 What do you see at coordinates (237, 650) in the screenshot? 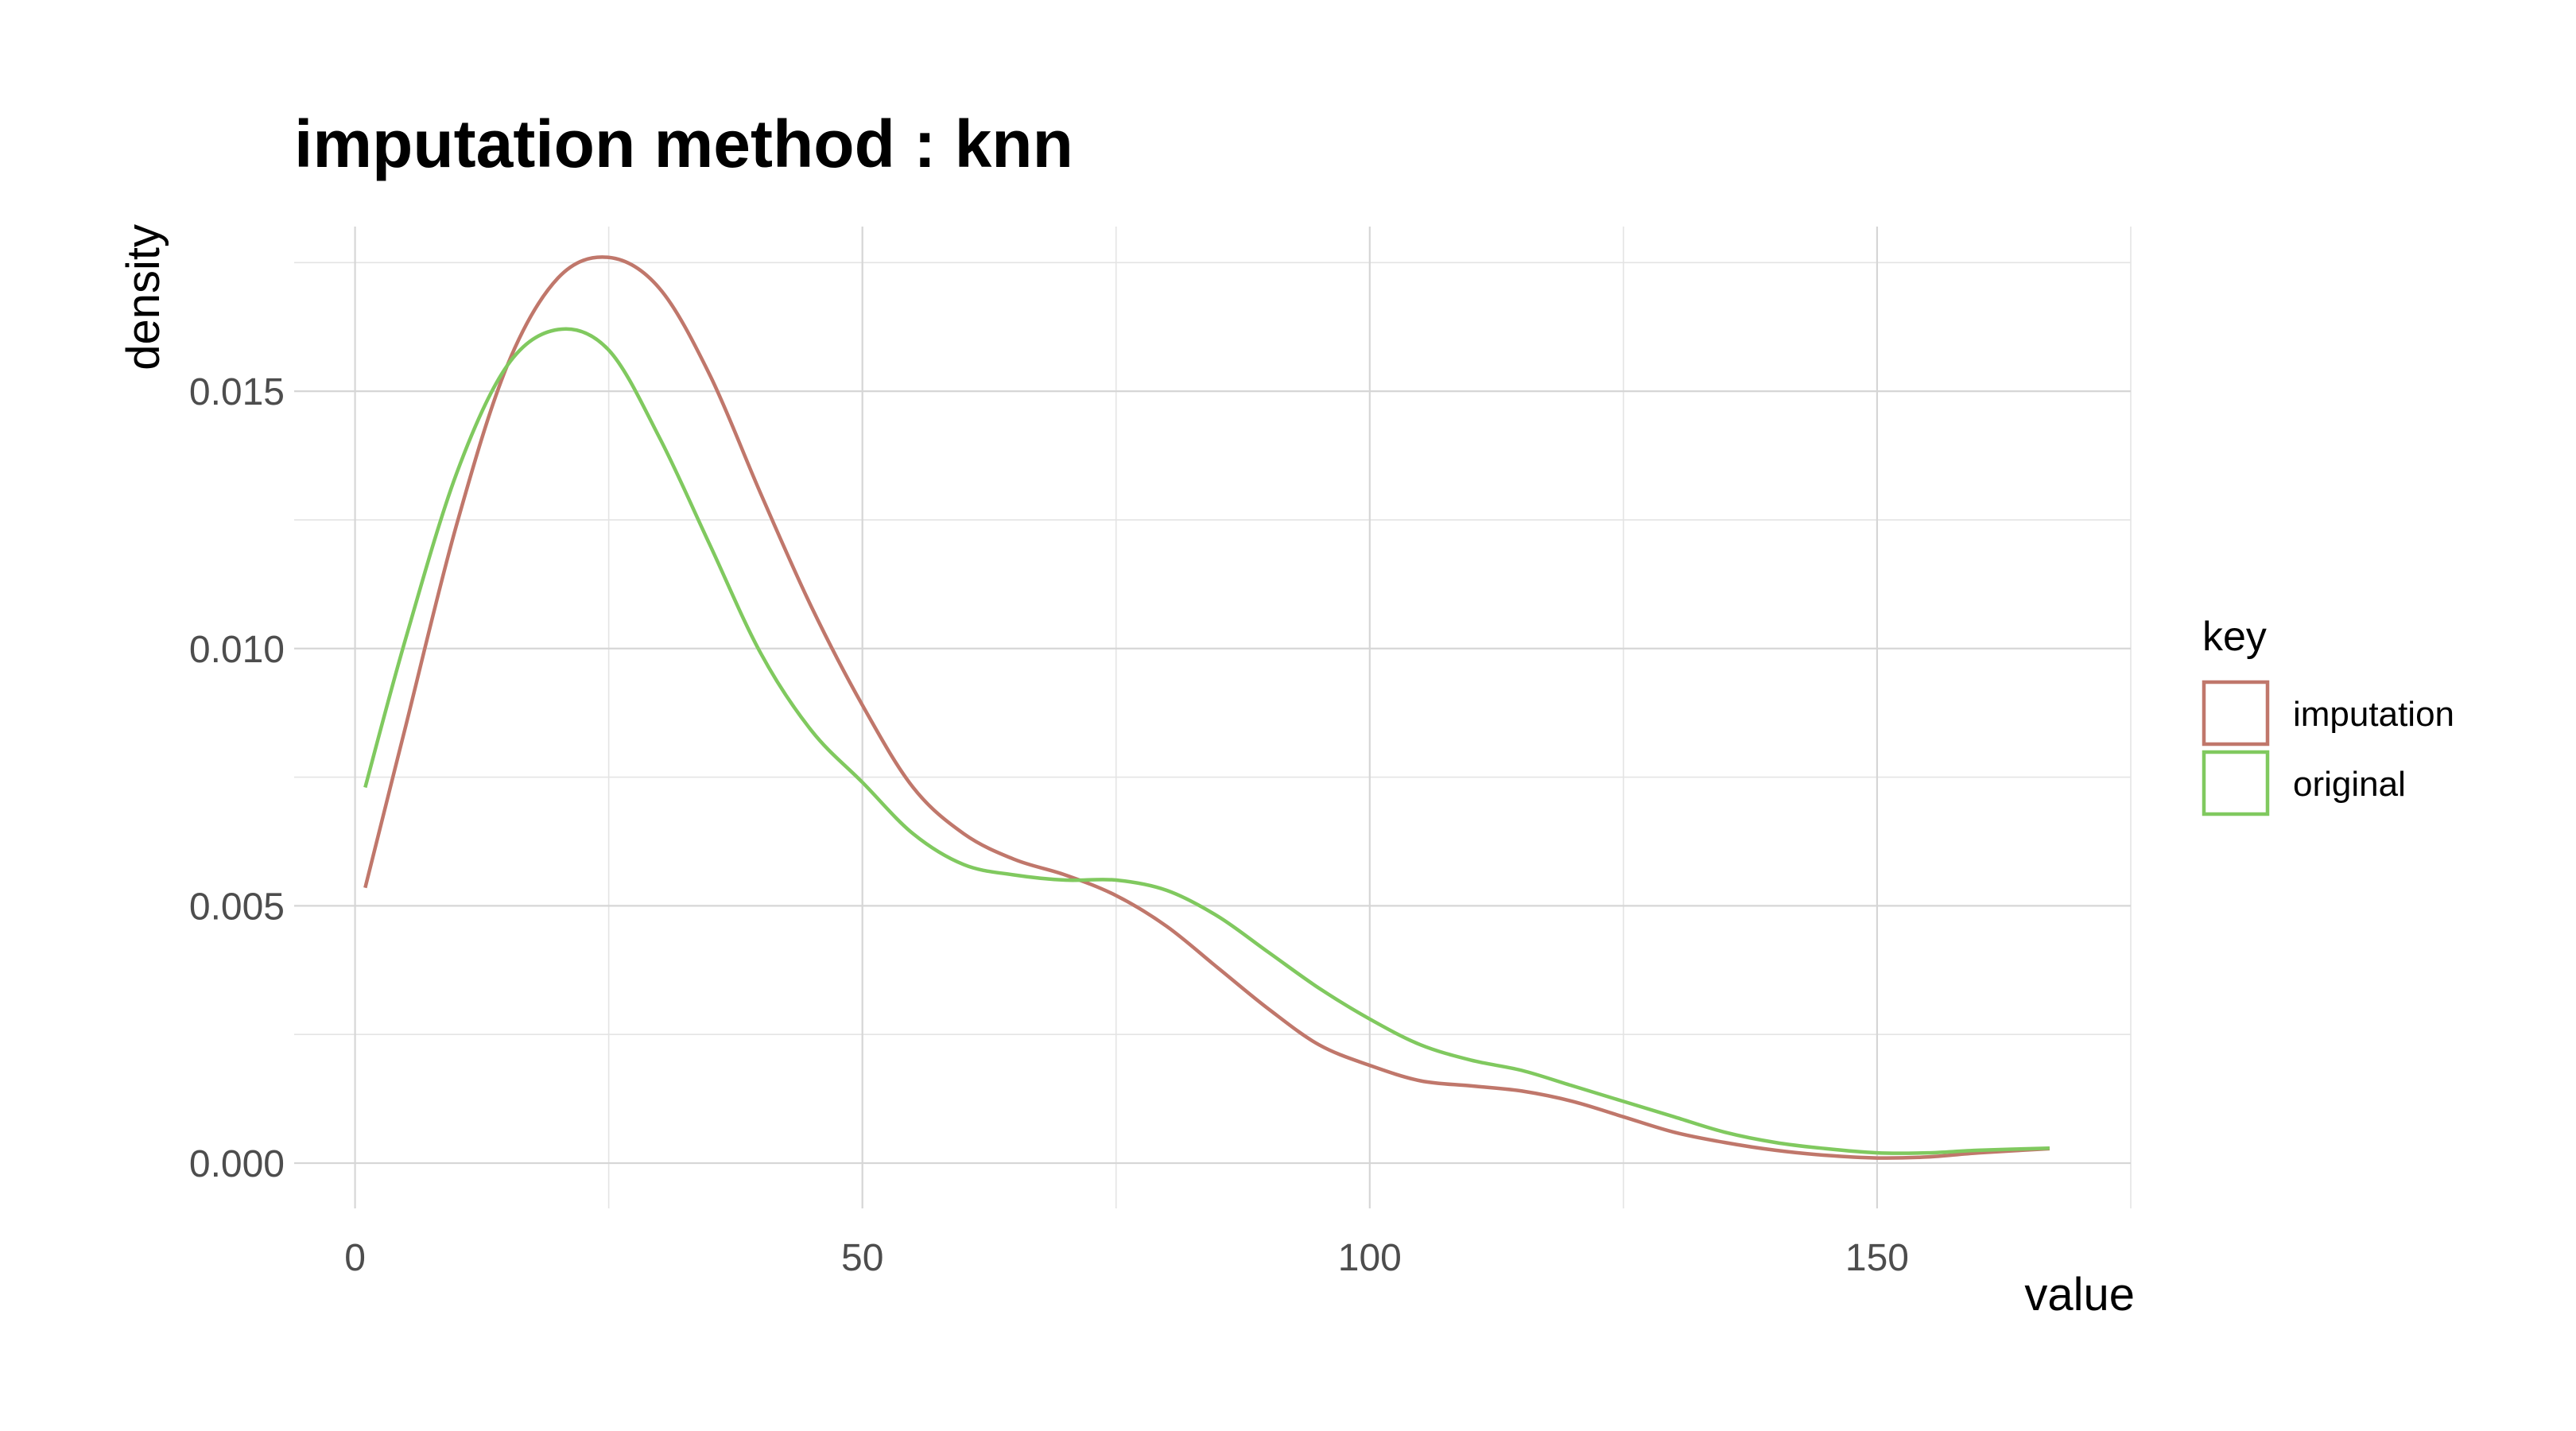
I see `y-tick-label: 0.010` at bounding box center [237, 650].